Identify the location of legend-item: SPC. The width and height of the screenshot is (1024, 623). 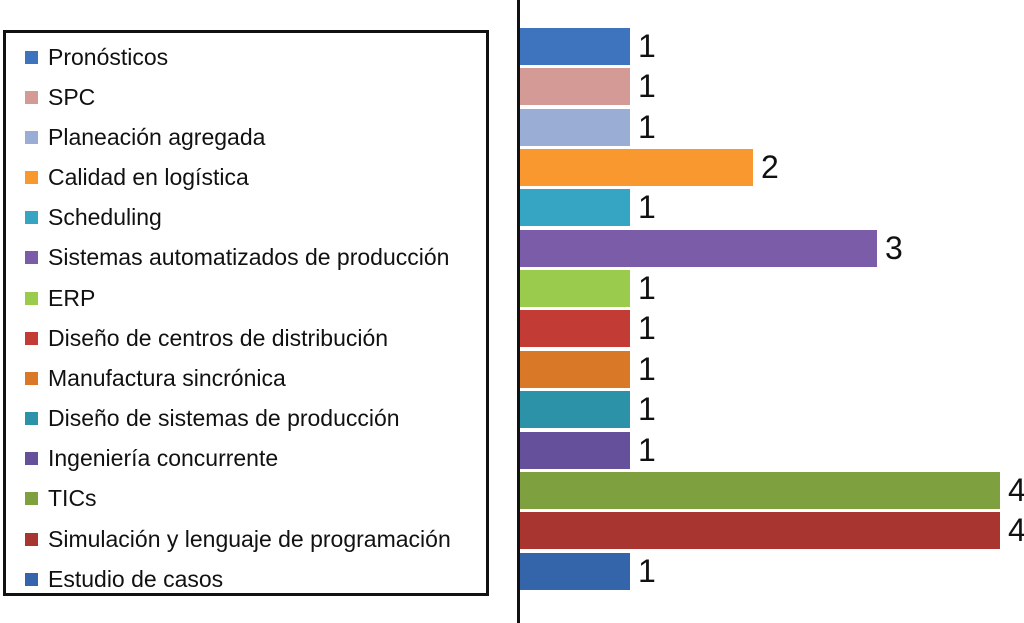
(60, 97).